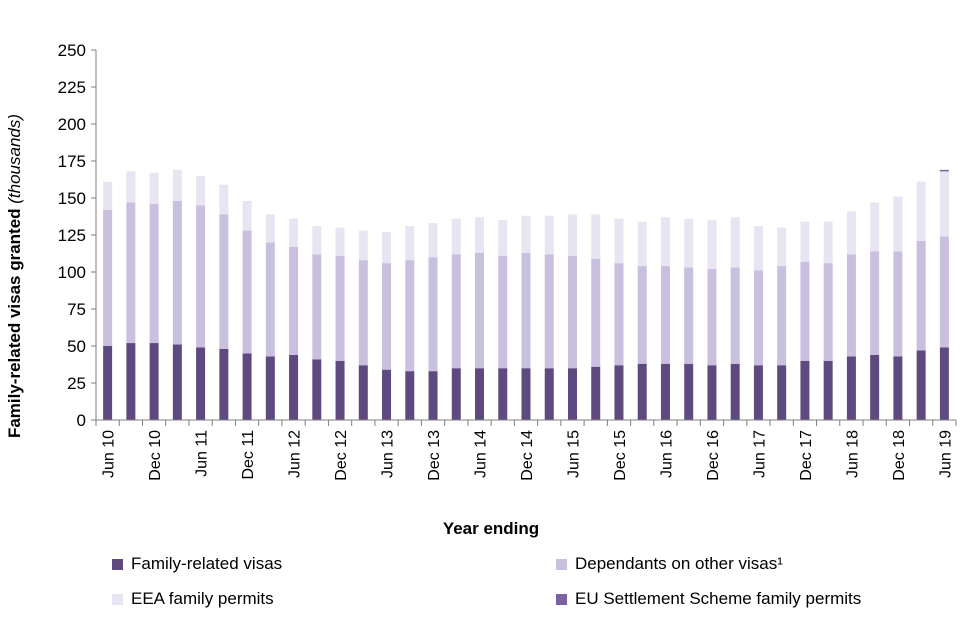 The height and width of the screenshot is (640, 960). I want to click on y-axis-title: Family-related visas granted (thousands), so click(14, 276).